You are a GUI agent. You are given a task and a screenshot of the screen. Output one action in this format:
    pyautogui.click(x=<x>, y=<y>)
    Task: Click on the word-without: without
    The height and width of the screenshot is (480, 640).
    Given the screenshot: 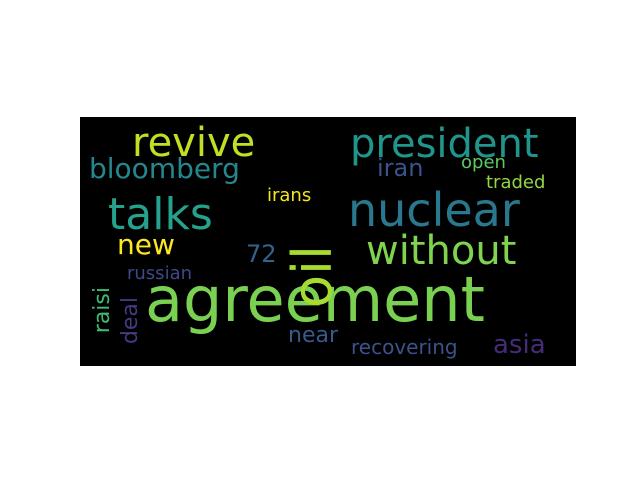 What is the action you would take?
    pyautogui.click(x=441, y=251)
    